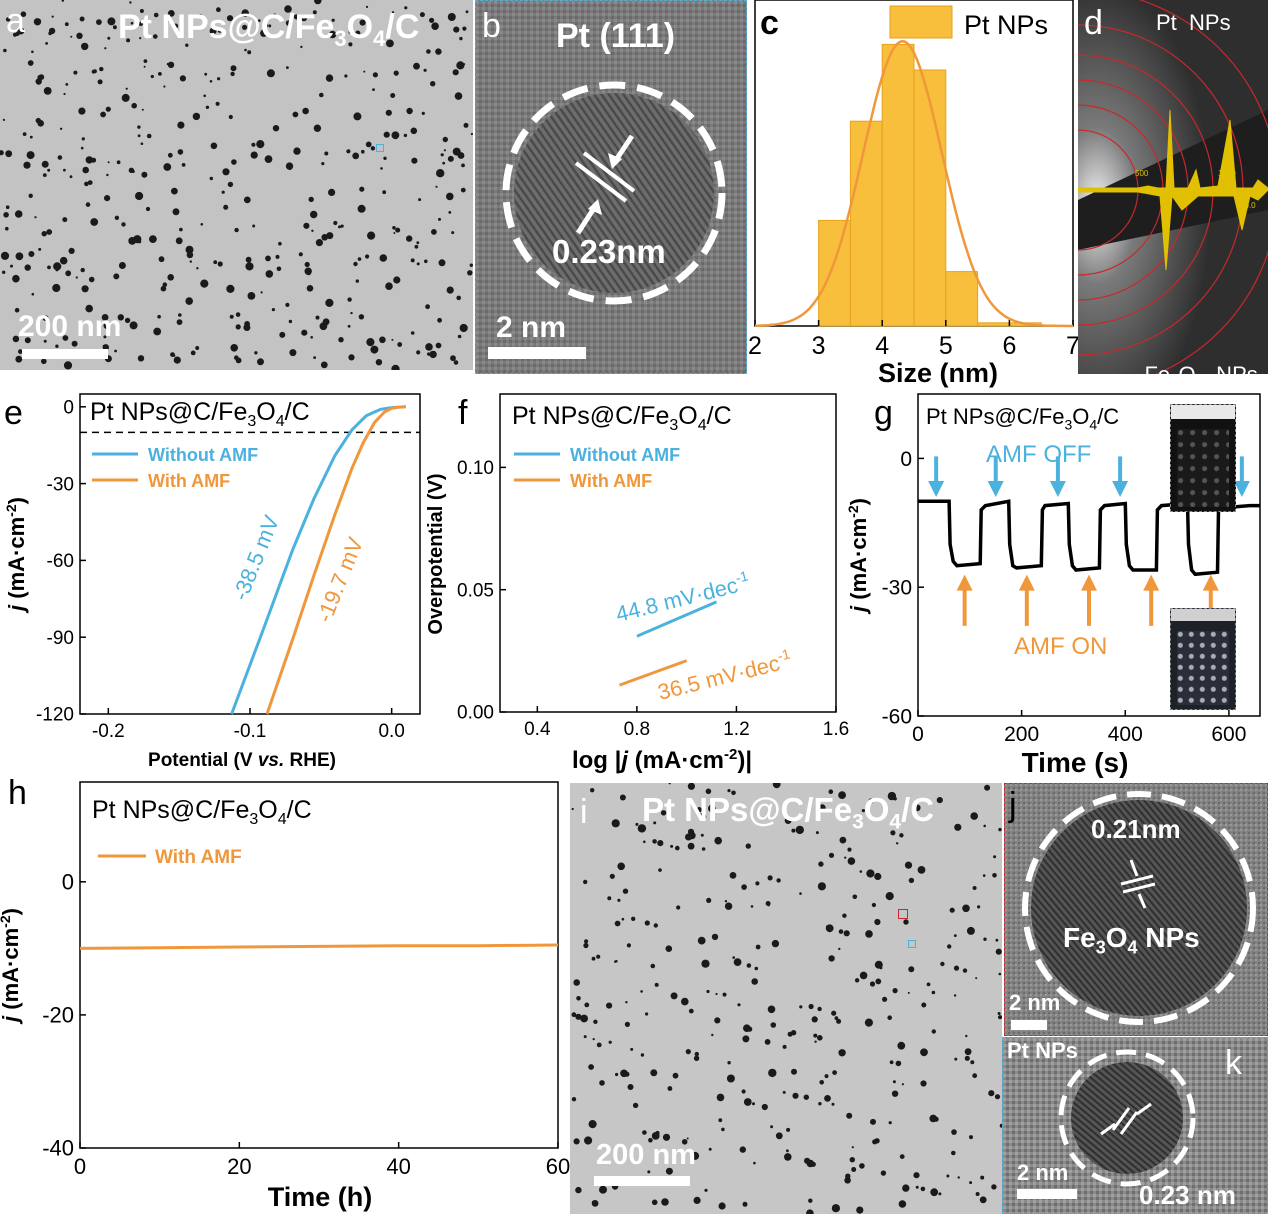  Describe the element at coordinates (11, 966) in the screenshot. I see `y-axis-title: j (mA·cm-2)` at that location.